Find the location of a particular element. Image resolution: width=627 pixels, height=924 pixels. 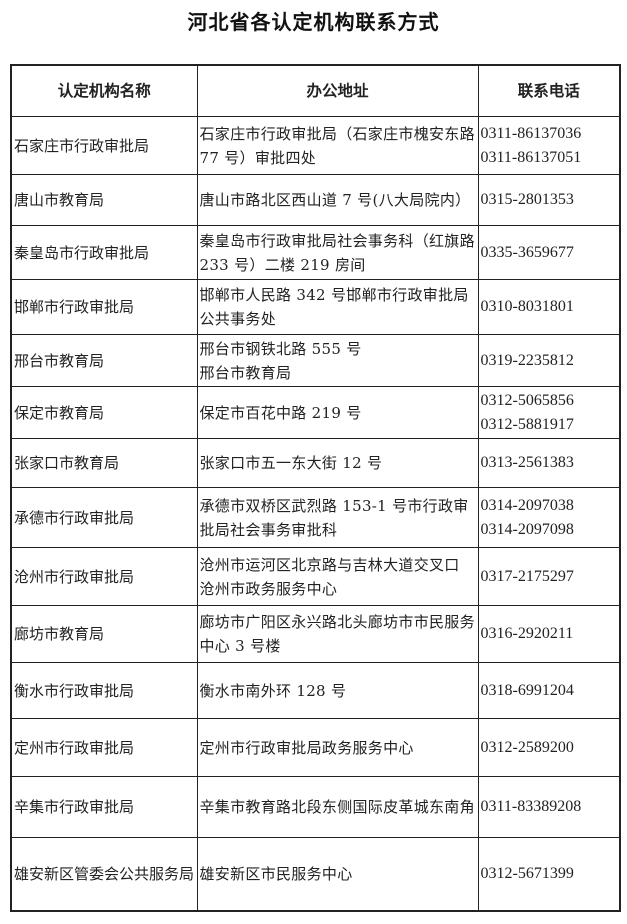

table-row: 邢台市教育局 邢台市钢铁北路 555 号 邢台市教育局 0319-2235812 is located at coordinates (315, 360).